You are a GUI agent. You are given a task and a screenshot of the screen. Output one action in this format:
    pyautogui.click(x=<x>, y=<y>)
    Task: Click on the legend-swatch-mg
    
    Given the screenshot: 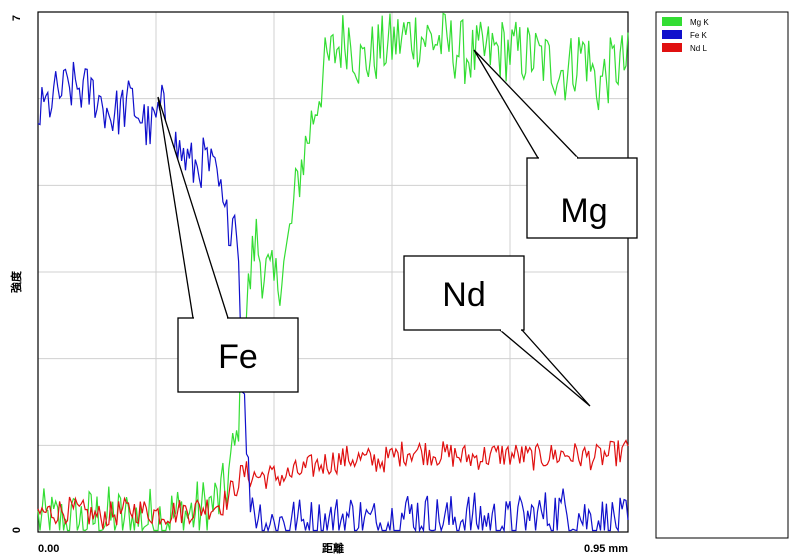 What is the action you would take?
    pyautogui.click(x=672, y=21)
    